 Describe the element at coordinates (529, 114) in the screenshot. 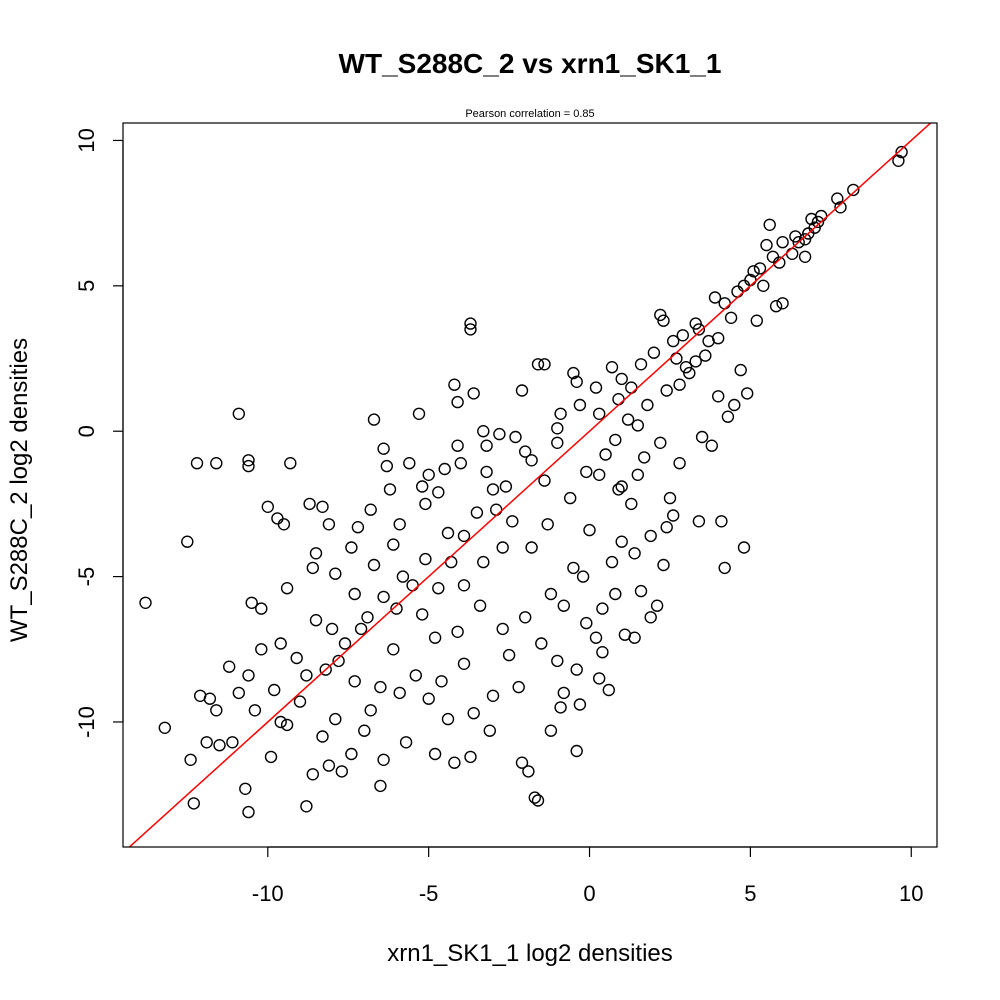

I see `chart-subtitle: Pearson correlation = 0.85` at that location.